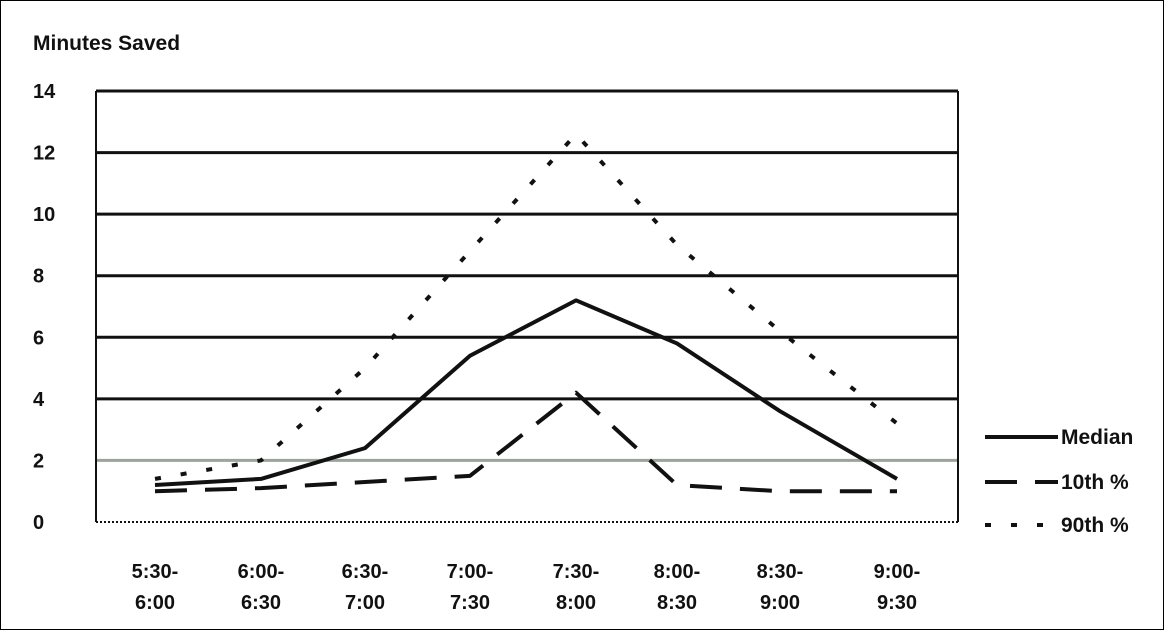  Describe the element at coordinates (780, 572) in the screenshot. I see `x-tick-label-line: 8:30-` at that location.